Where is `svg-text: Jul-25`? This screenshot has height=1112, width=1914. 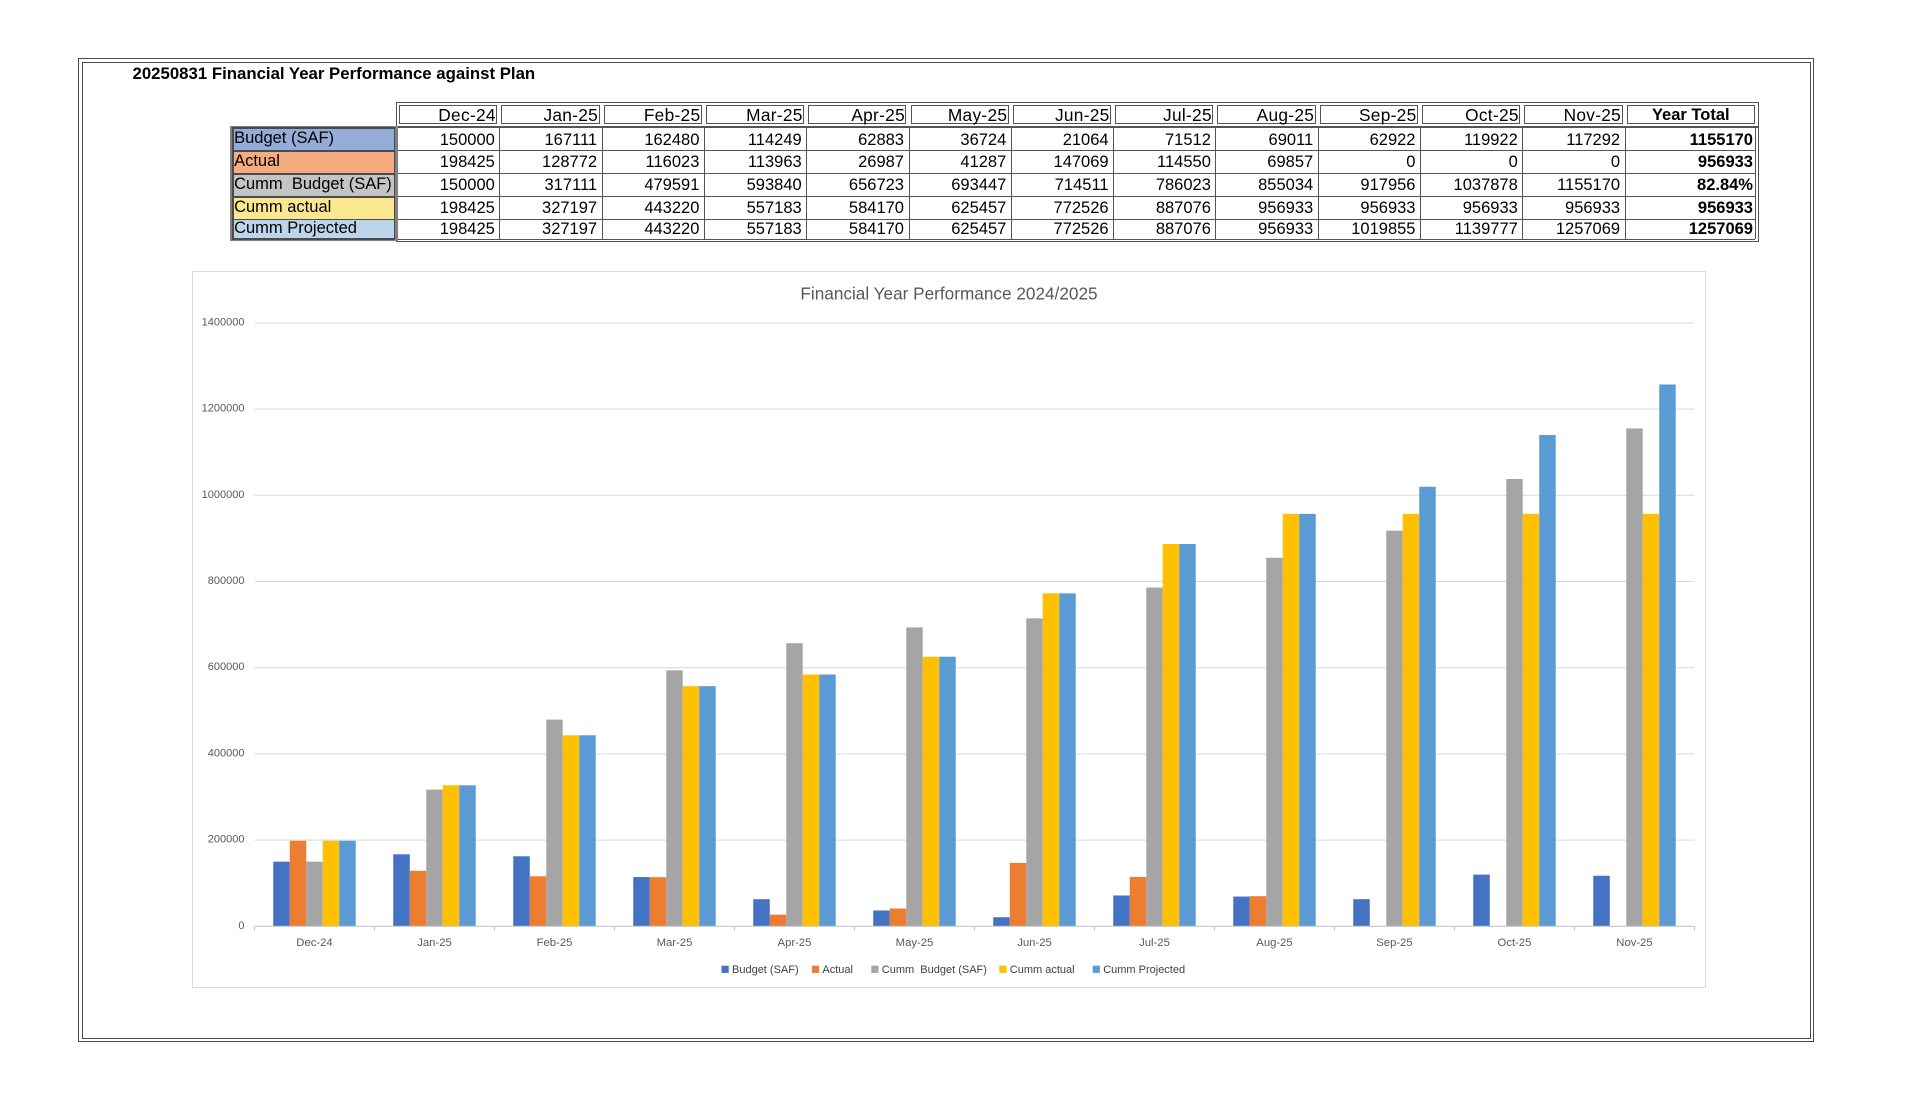
svg-text: Jul-25 is located at coordinates (1154, 943).